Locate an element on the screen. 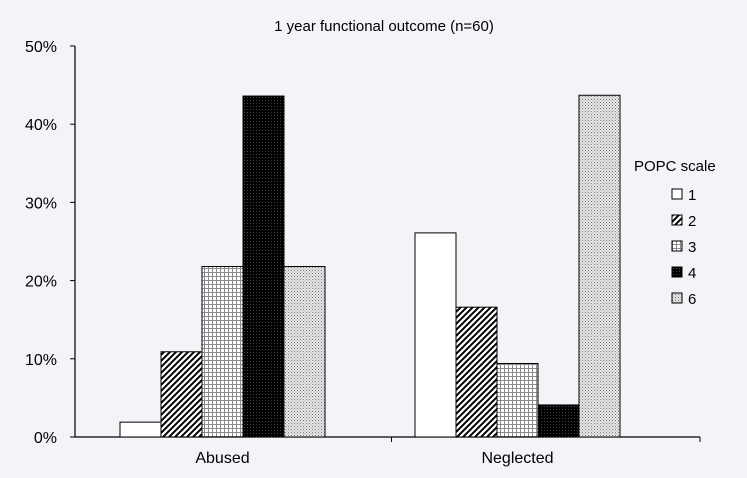 The image size is (747, 478). legend-label-4: 4 is located at coordinates (692, 273).